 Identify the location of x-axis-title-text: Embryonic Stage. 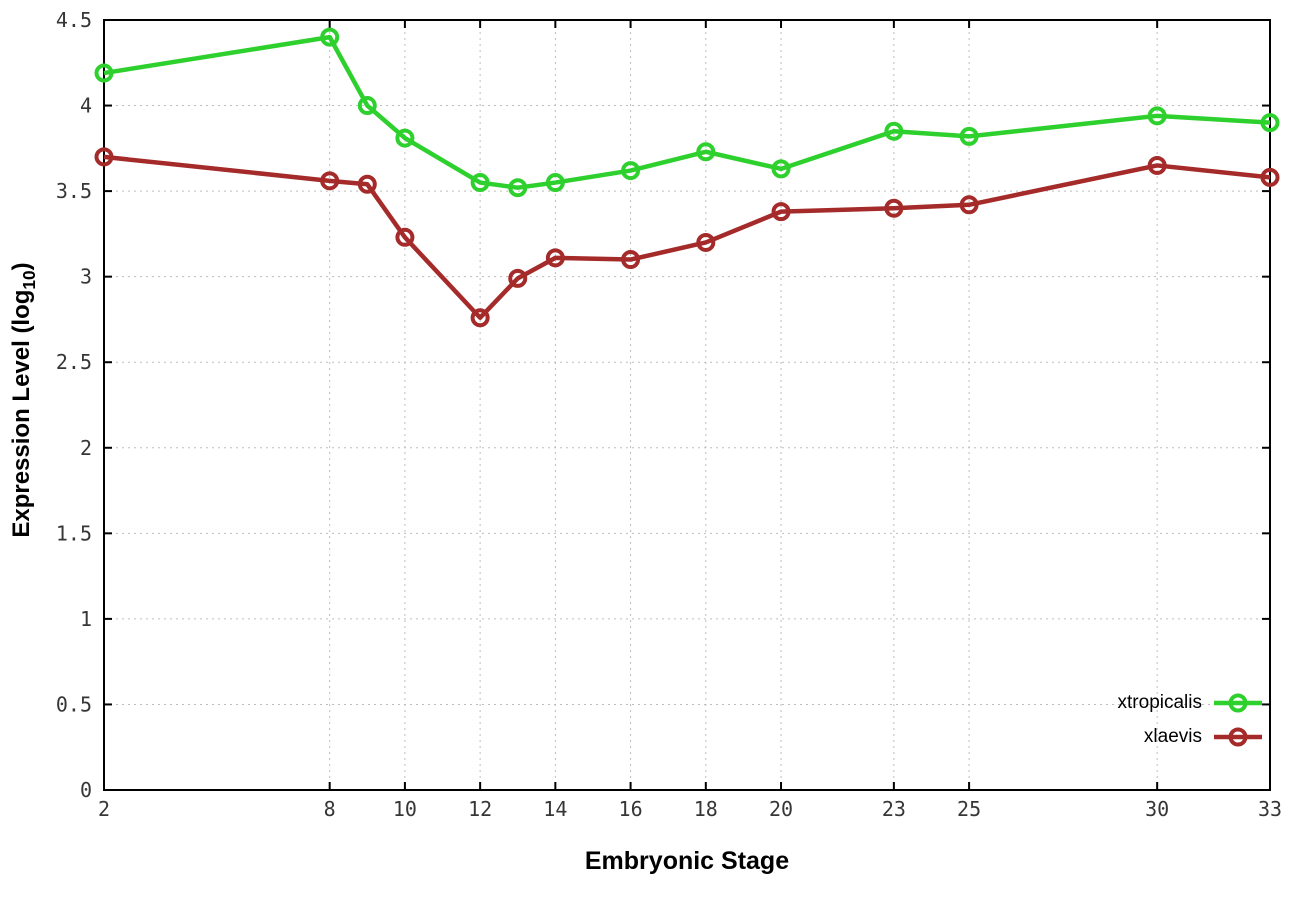
(687, 861).